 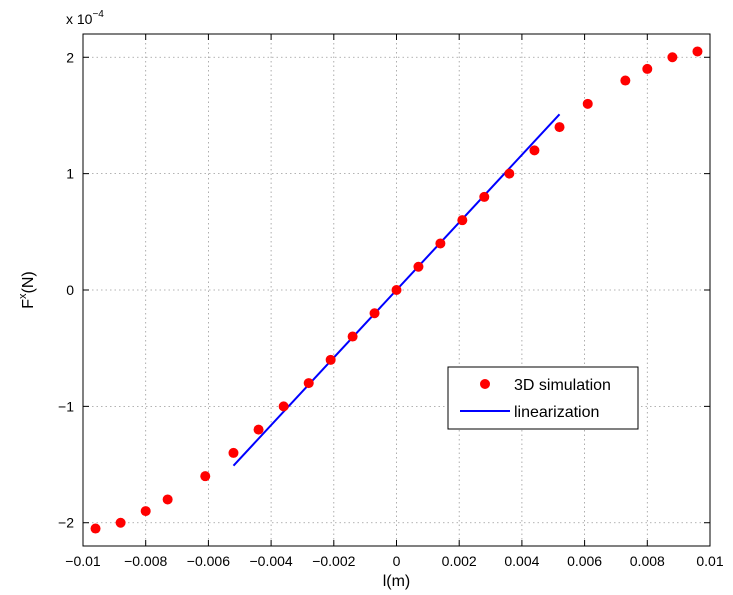 I want to click on legend-box, so click(x=543, y=398).